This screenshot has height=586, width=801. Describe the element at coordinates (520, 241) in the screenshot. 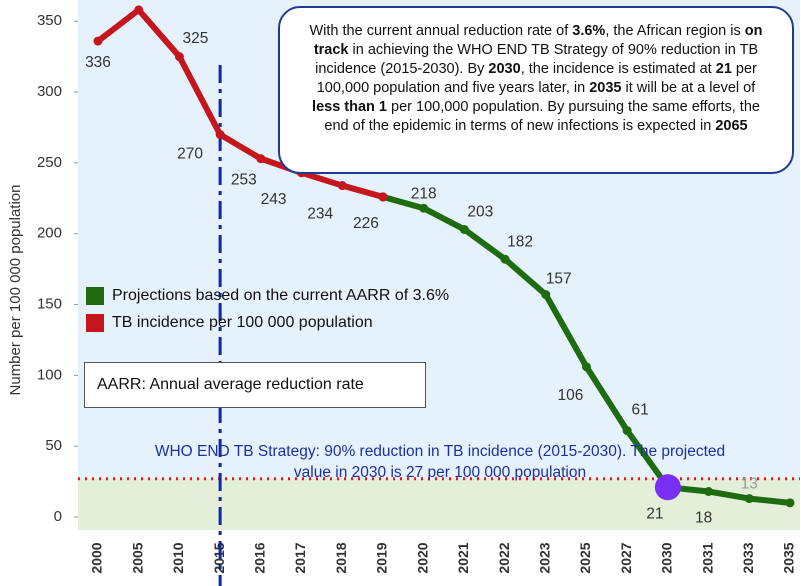

I see `data-label: 182` at that location.